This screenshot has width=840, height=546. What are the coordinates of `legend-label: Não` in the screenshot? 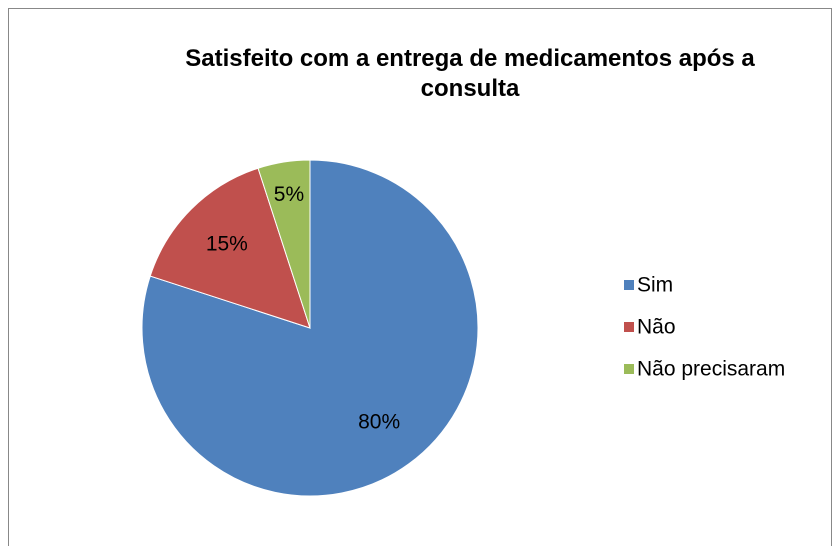 It's located at (656, 327).